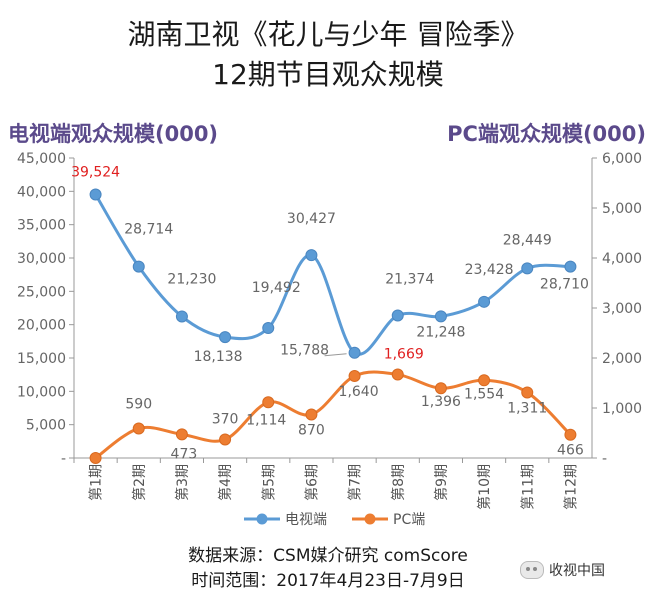 This screenshot has width=656, height=596. I want to click on x-category-label: 第2期, so click(139, 482).